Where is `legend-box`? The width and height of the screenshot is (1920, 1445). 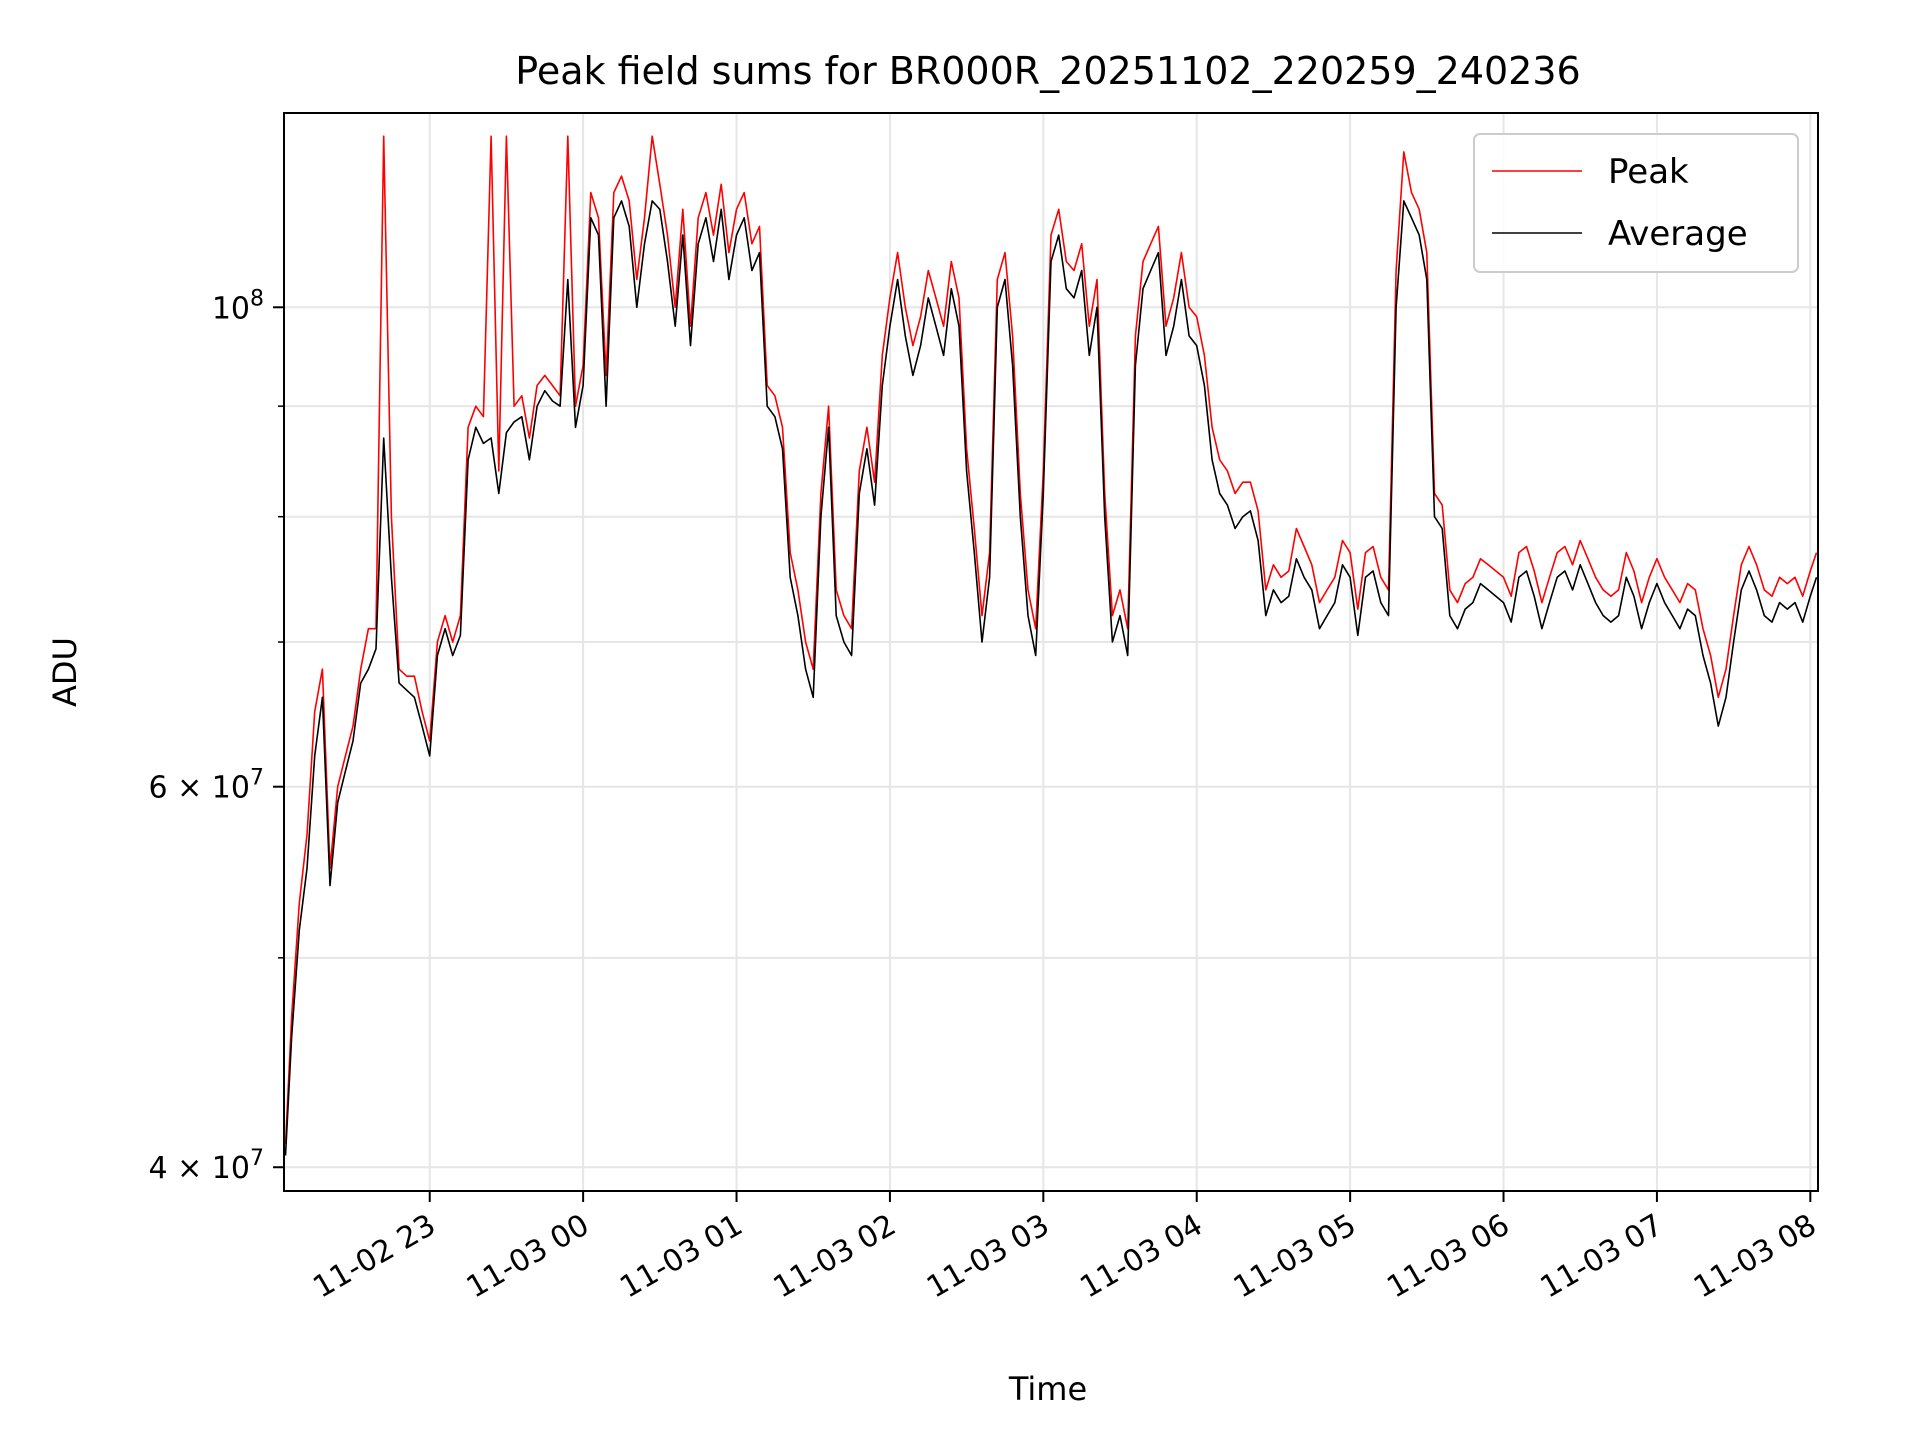
legend-box is located at coordinates (1636, 203).